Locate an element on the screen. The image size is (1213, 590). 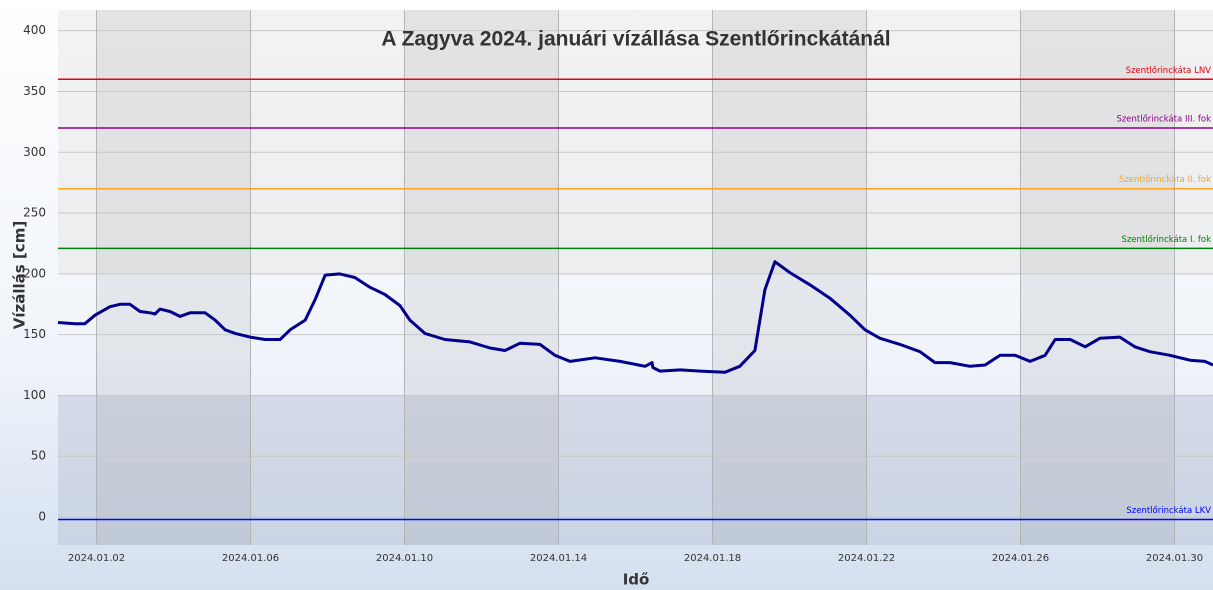
x-tick-label: 2024.01.30 is located at coordinates (1174, 558).